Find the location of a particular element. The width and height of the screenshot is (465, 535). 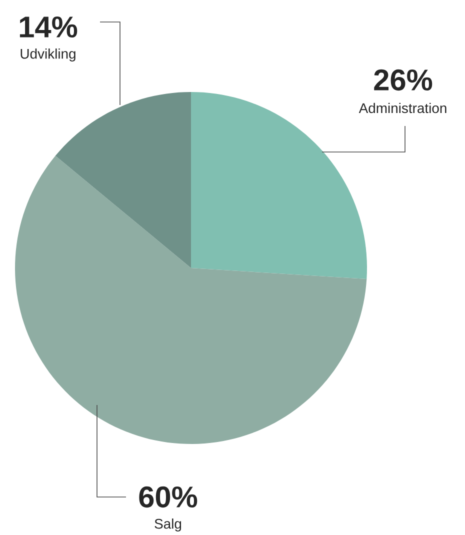

slice-label: Udvikling is located at coordinates (48, 55).